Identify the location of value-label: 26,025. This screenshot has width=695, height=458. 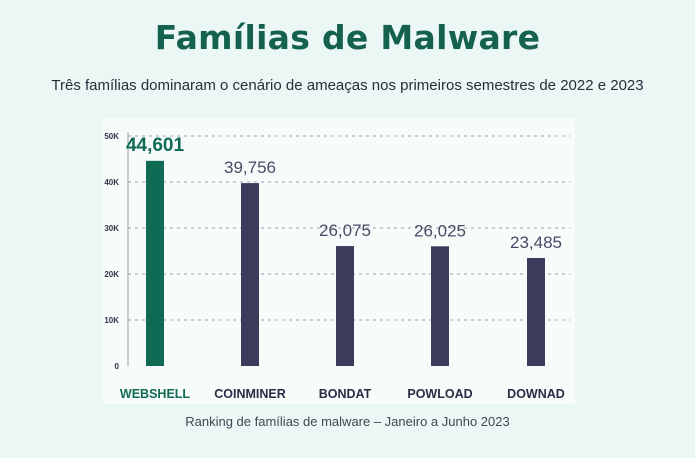
(440, 230).